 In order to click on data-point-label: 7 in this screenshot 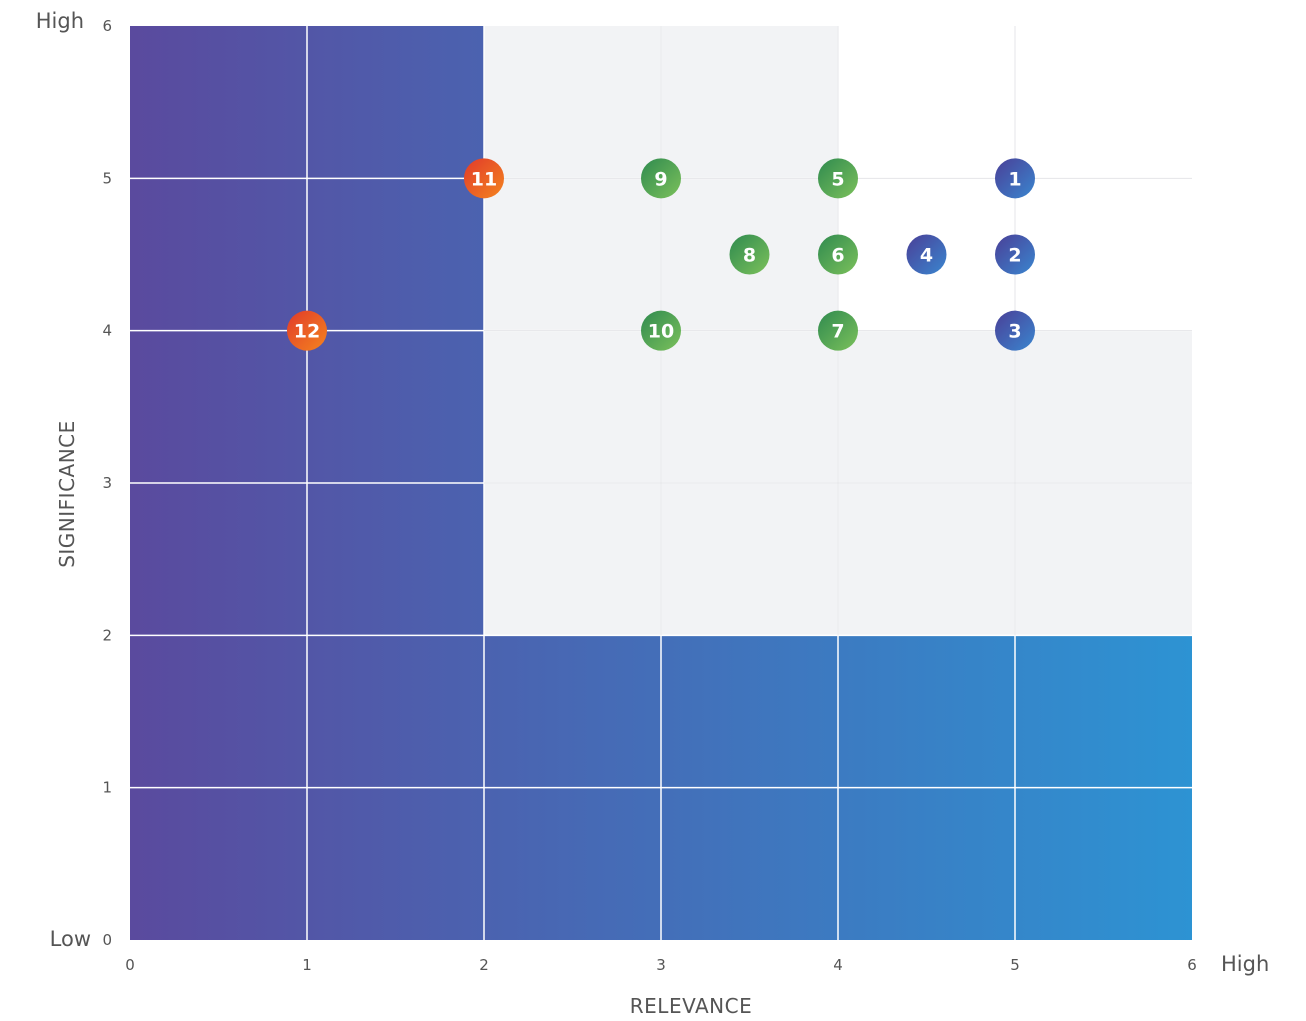, I will do `click(837, 332)`.